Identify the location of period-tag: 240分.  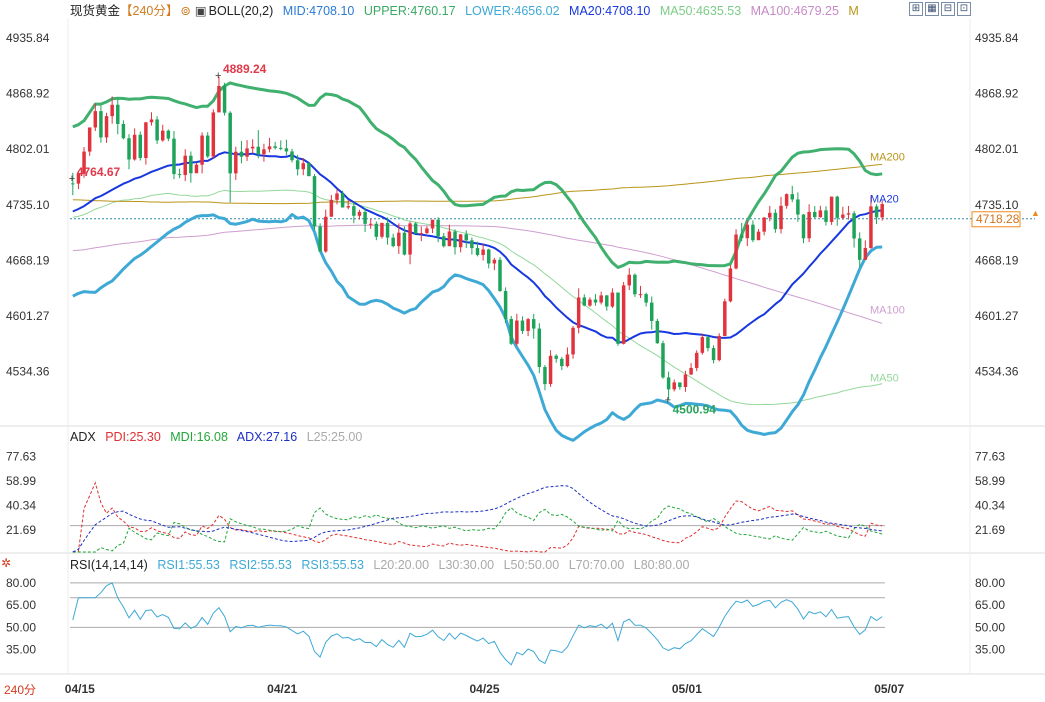
(20, 690).